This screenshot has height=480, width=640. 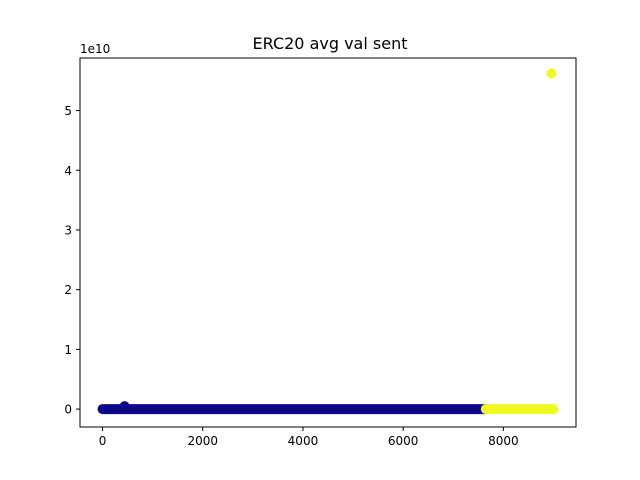 What do you see at coordinates (503, 441) in the screenshot?
I see `x-tick-label: 8000` at bounding box center [503, 441].